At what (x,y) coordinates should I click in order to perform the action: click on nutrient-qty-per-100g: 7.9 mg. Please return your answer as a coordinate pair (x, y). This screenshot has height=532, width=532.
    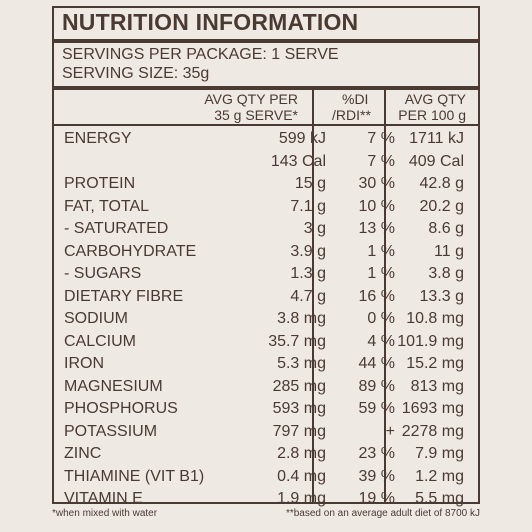
    Looking at the image, I should click on (439, 453).